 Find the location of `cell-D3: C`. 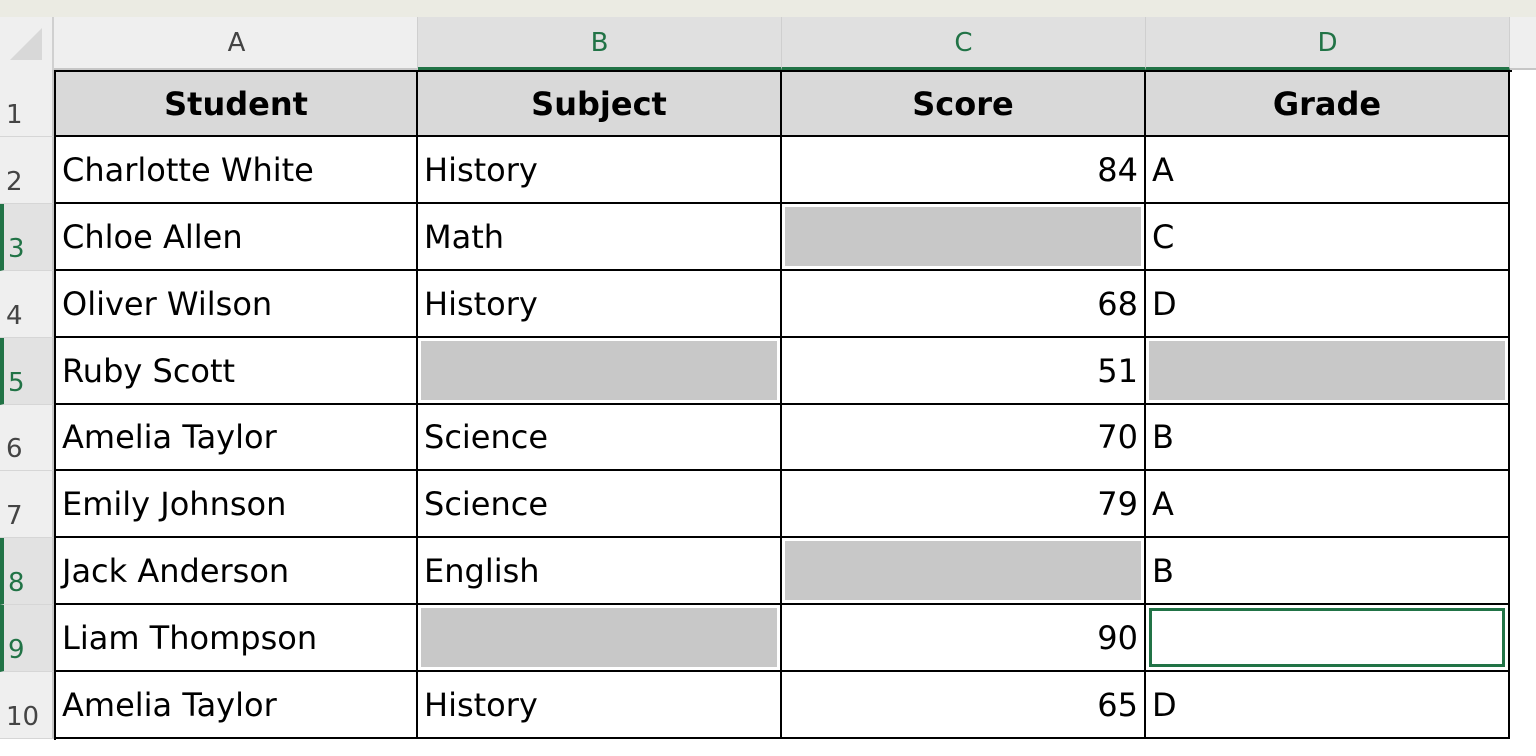

cell-D3: C is located at coordinates (1328, 237).